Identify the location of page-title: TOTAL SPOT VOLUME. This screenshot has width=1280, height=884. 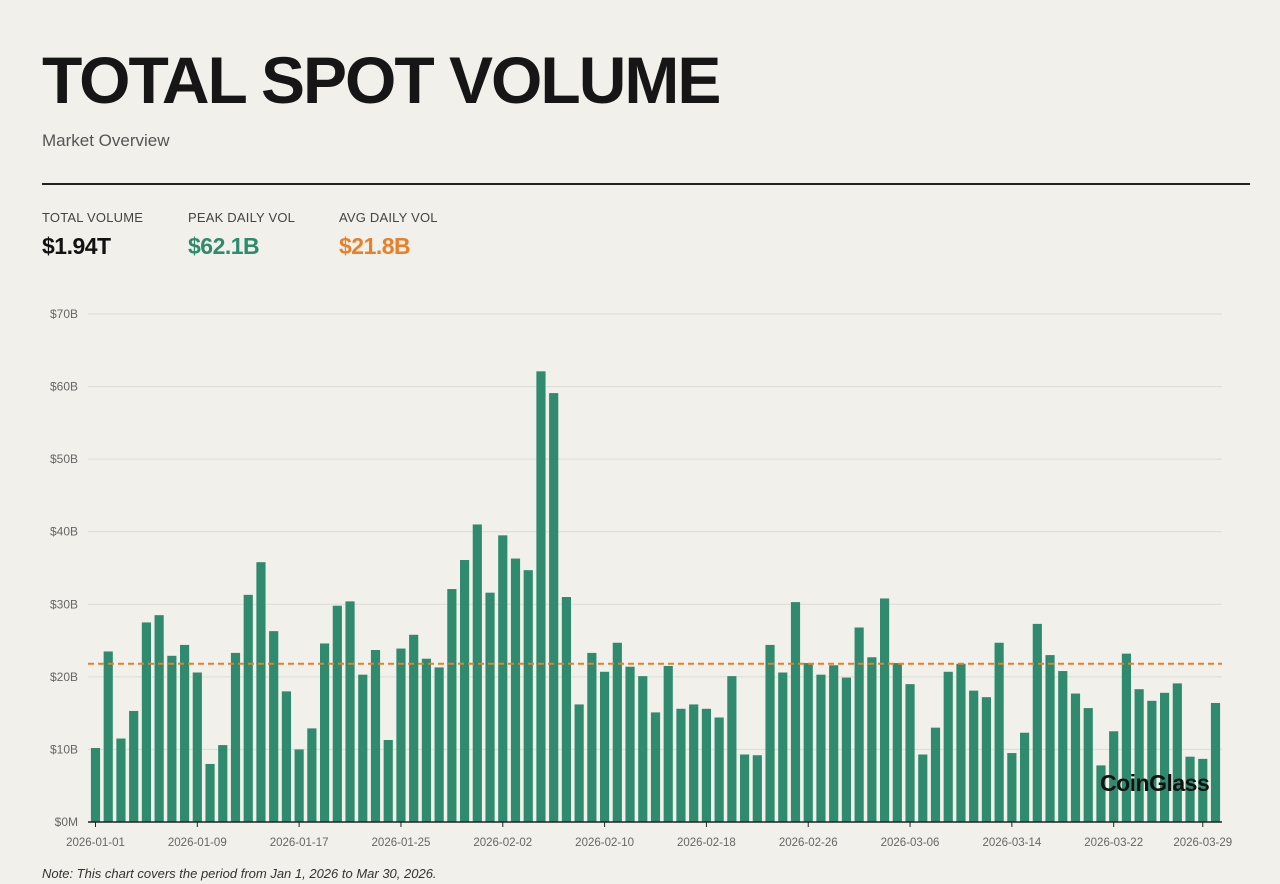
(381, 80).